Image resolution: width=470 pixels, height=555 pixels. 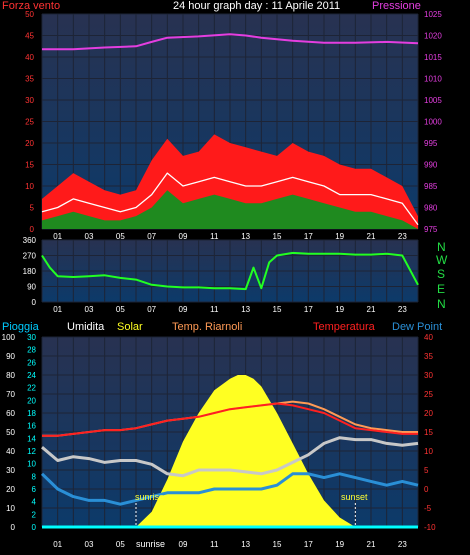 I want to click on direction-label-s: S, so click(x=441, y=274).